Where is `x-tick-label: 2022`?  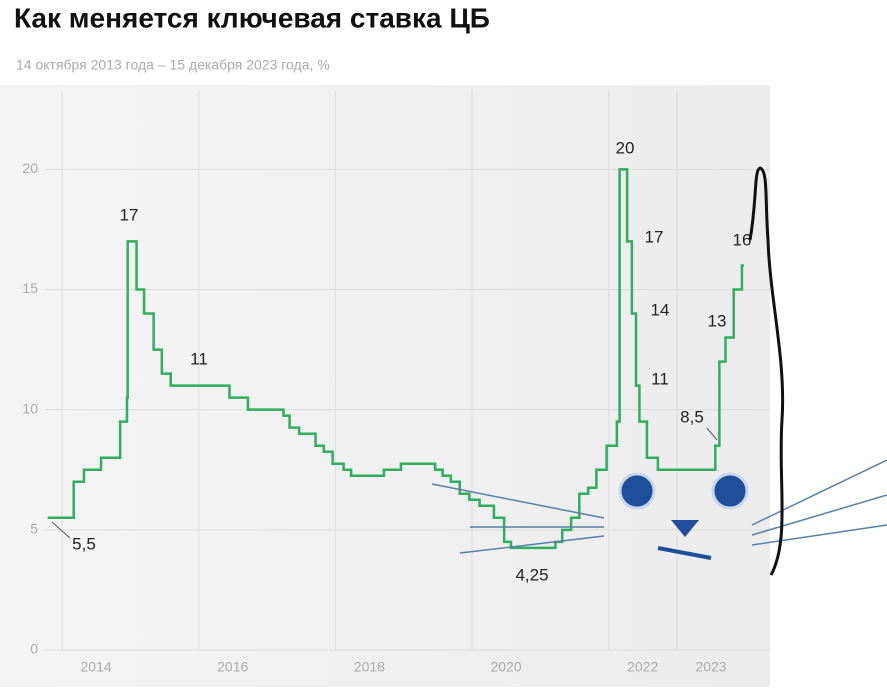
x-tick-label: 2022 is located at coordinates (642, 667).